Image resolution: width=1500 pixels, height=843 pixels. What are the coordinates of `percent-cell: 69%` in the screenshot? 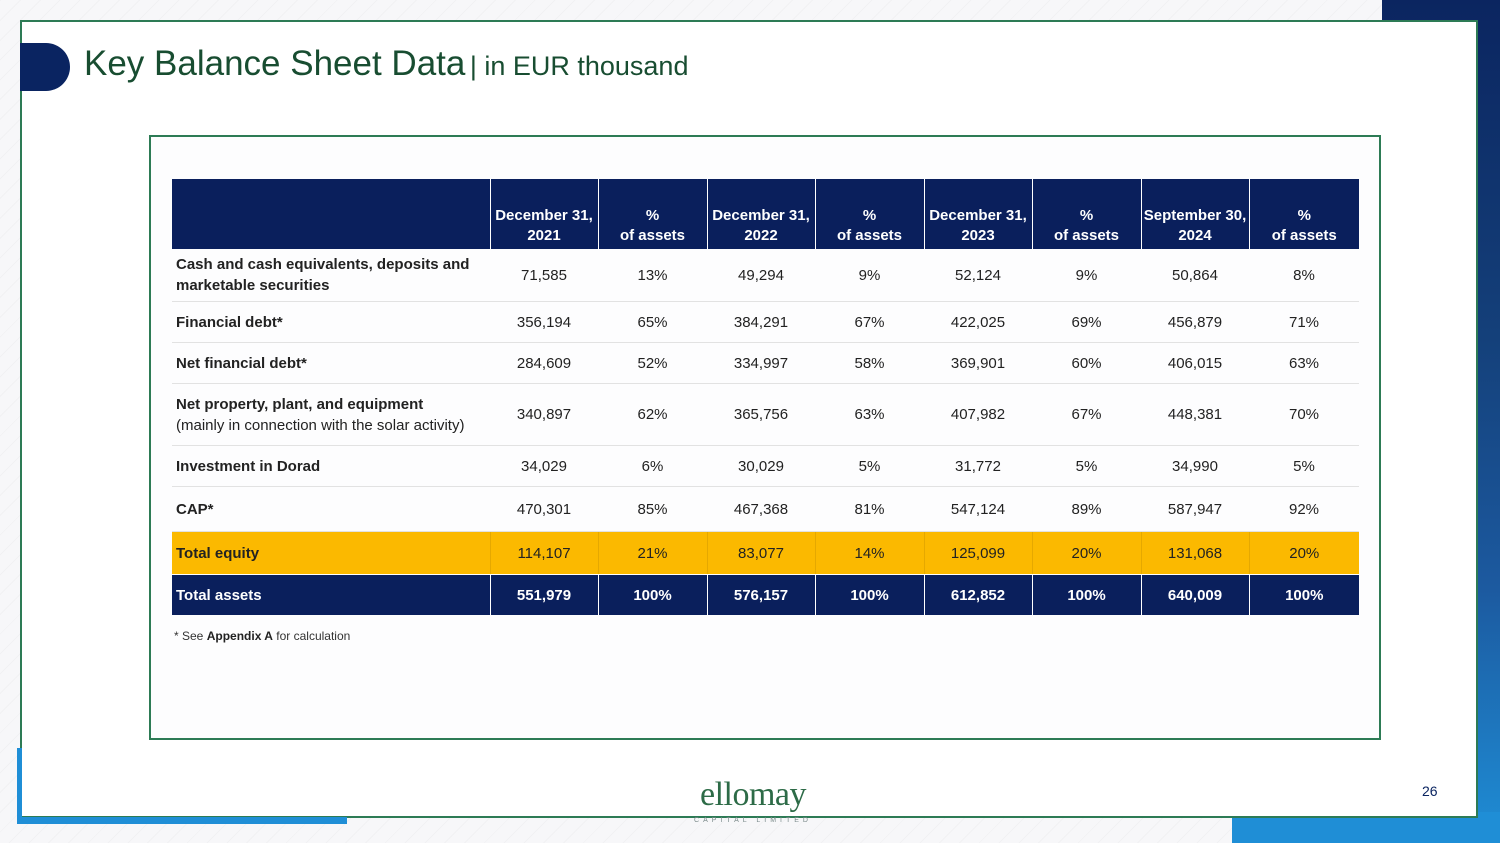 It's located at (1086, 322).